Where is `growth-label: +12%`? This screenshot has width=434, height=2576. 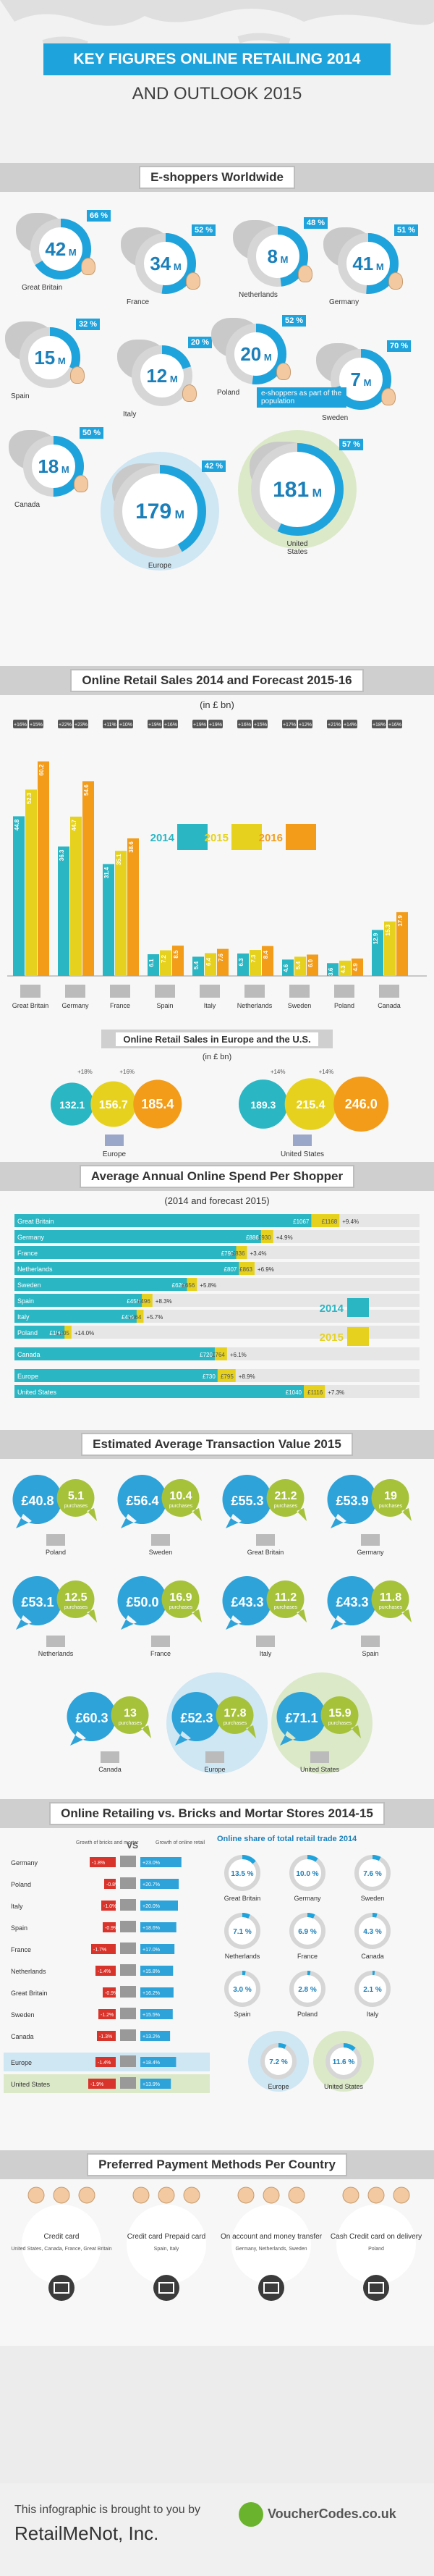 growth-label: +12% is located at coordinates (305, 725).